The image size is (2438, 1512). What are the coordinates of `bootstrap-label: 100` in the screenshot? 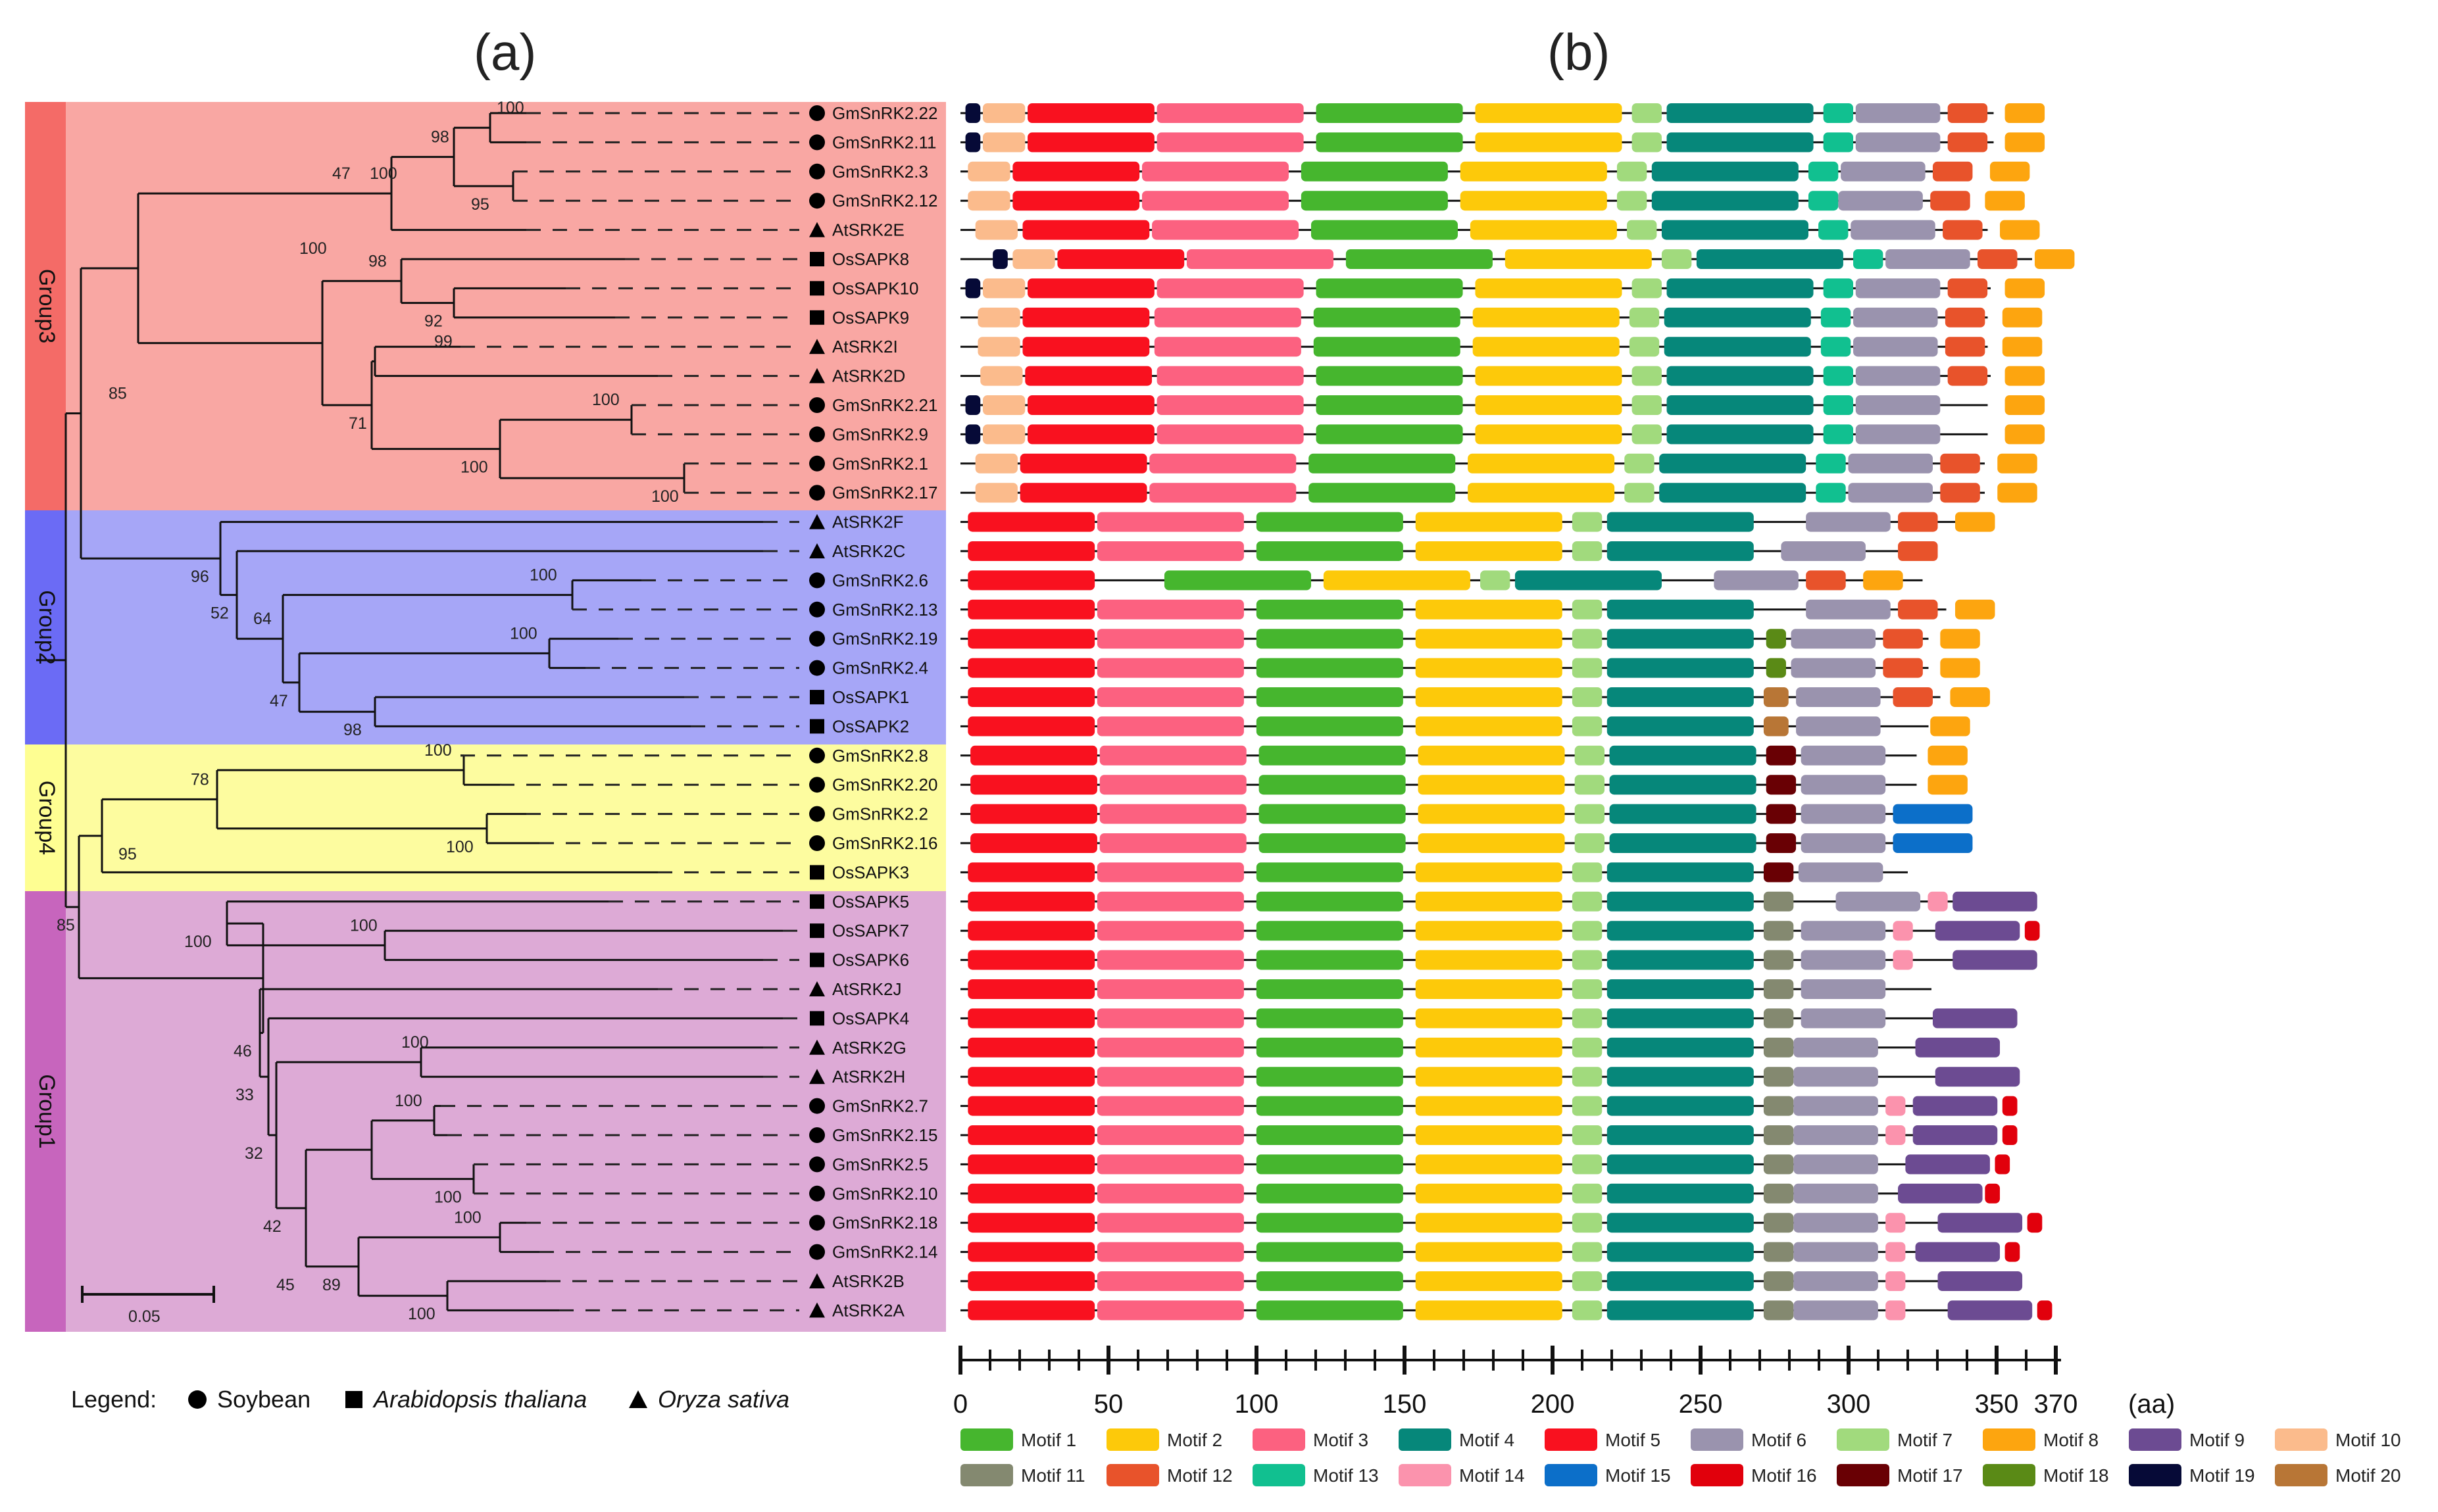 It's located at (408, 1101).